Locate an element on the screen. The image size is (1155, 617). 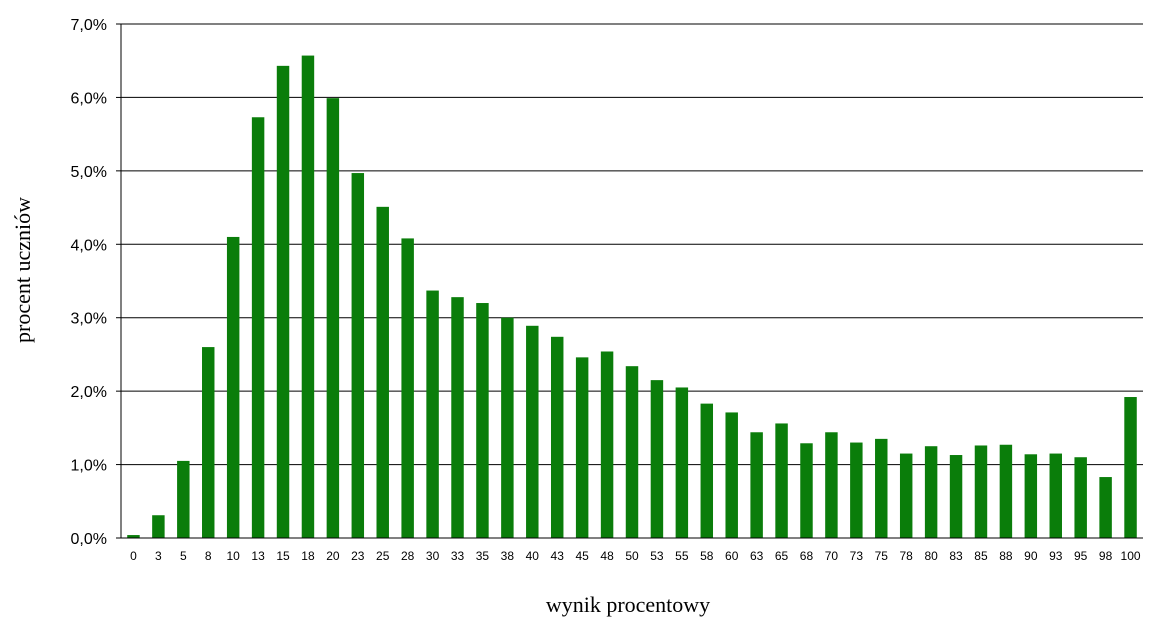
y-tick-label: 6,0% is located at coordinates (89, 98).